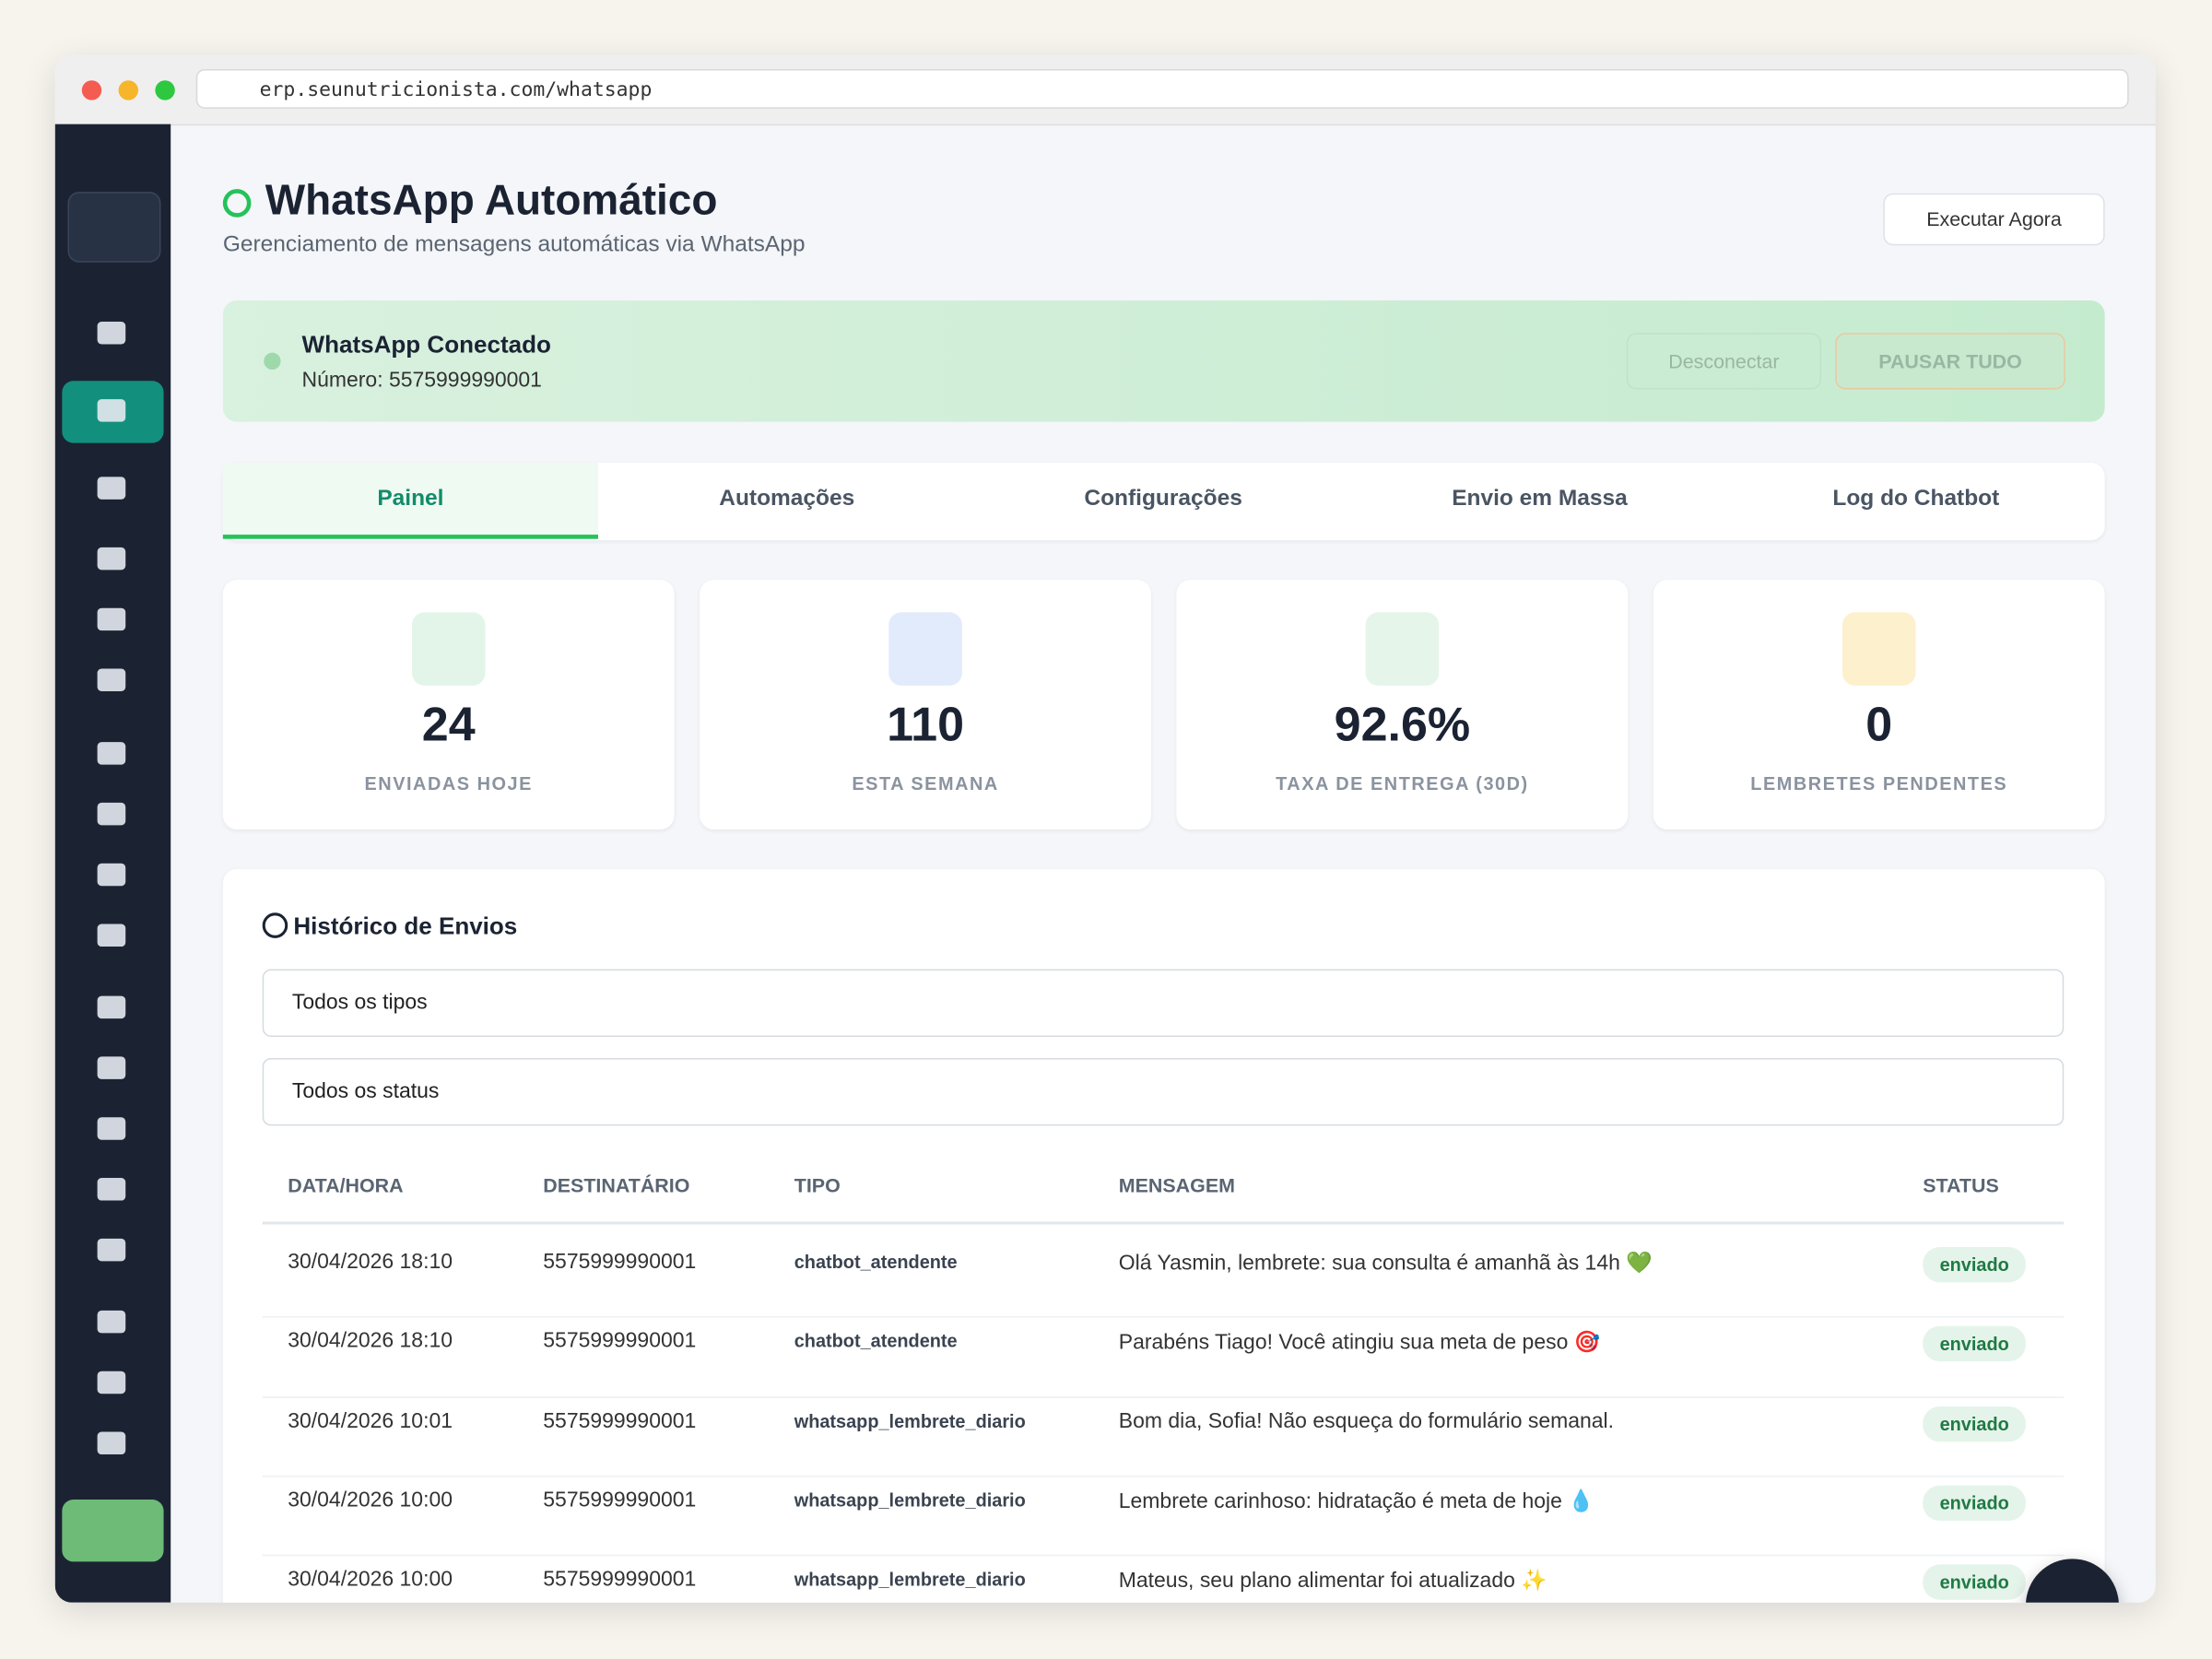 The height and width of the screenshot is (1659, 2212). Describe the element at coordinates (1163, 1003) in the screenshot. I see `filter-select: Todos os tipos` at that location.